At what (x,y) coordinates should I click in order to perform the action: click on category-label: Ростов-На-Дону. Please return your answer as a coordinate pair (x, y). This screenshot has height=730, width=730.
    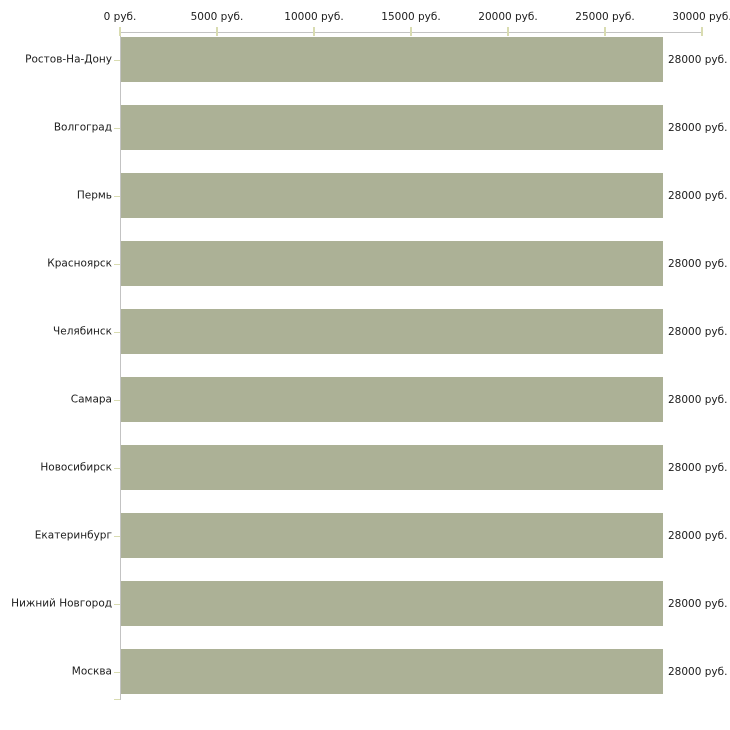
    Looking at the image, I should click on (68, 59).